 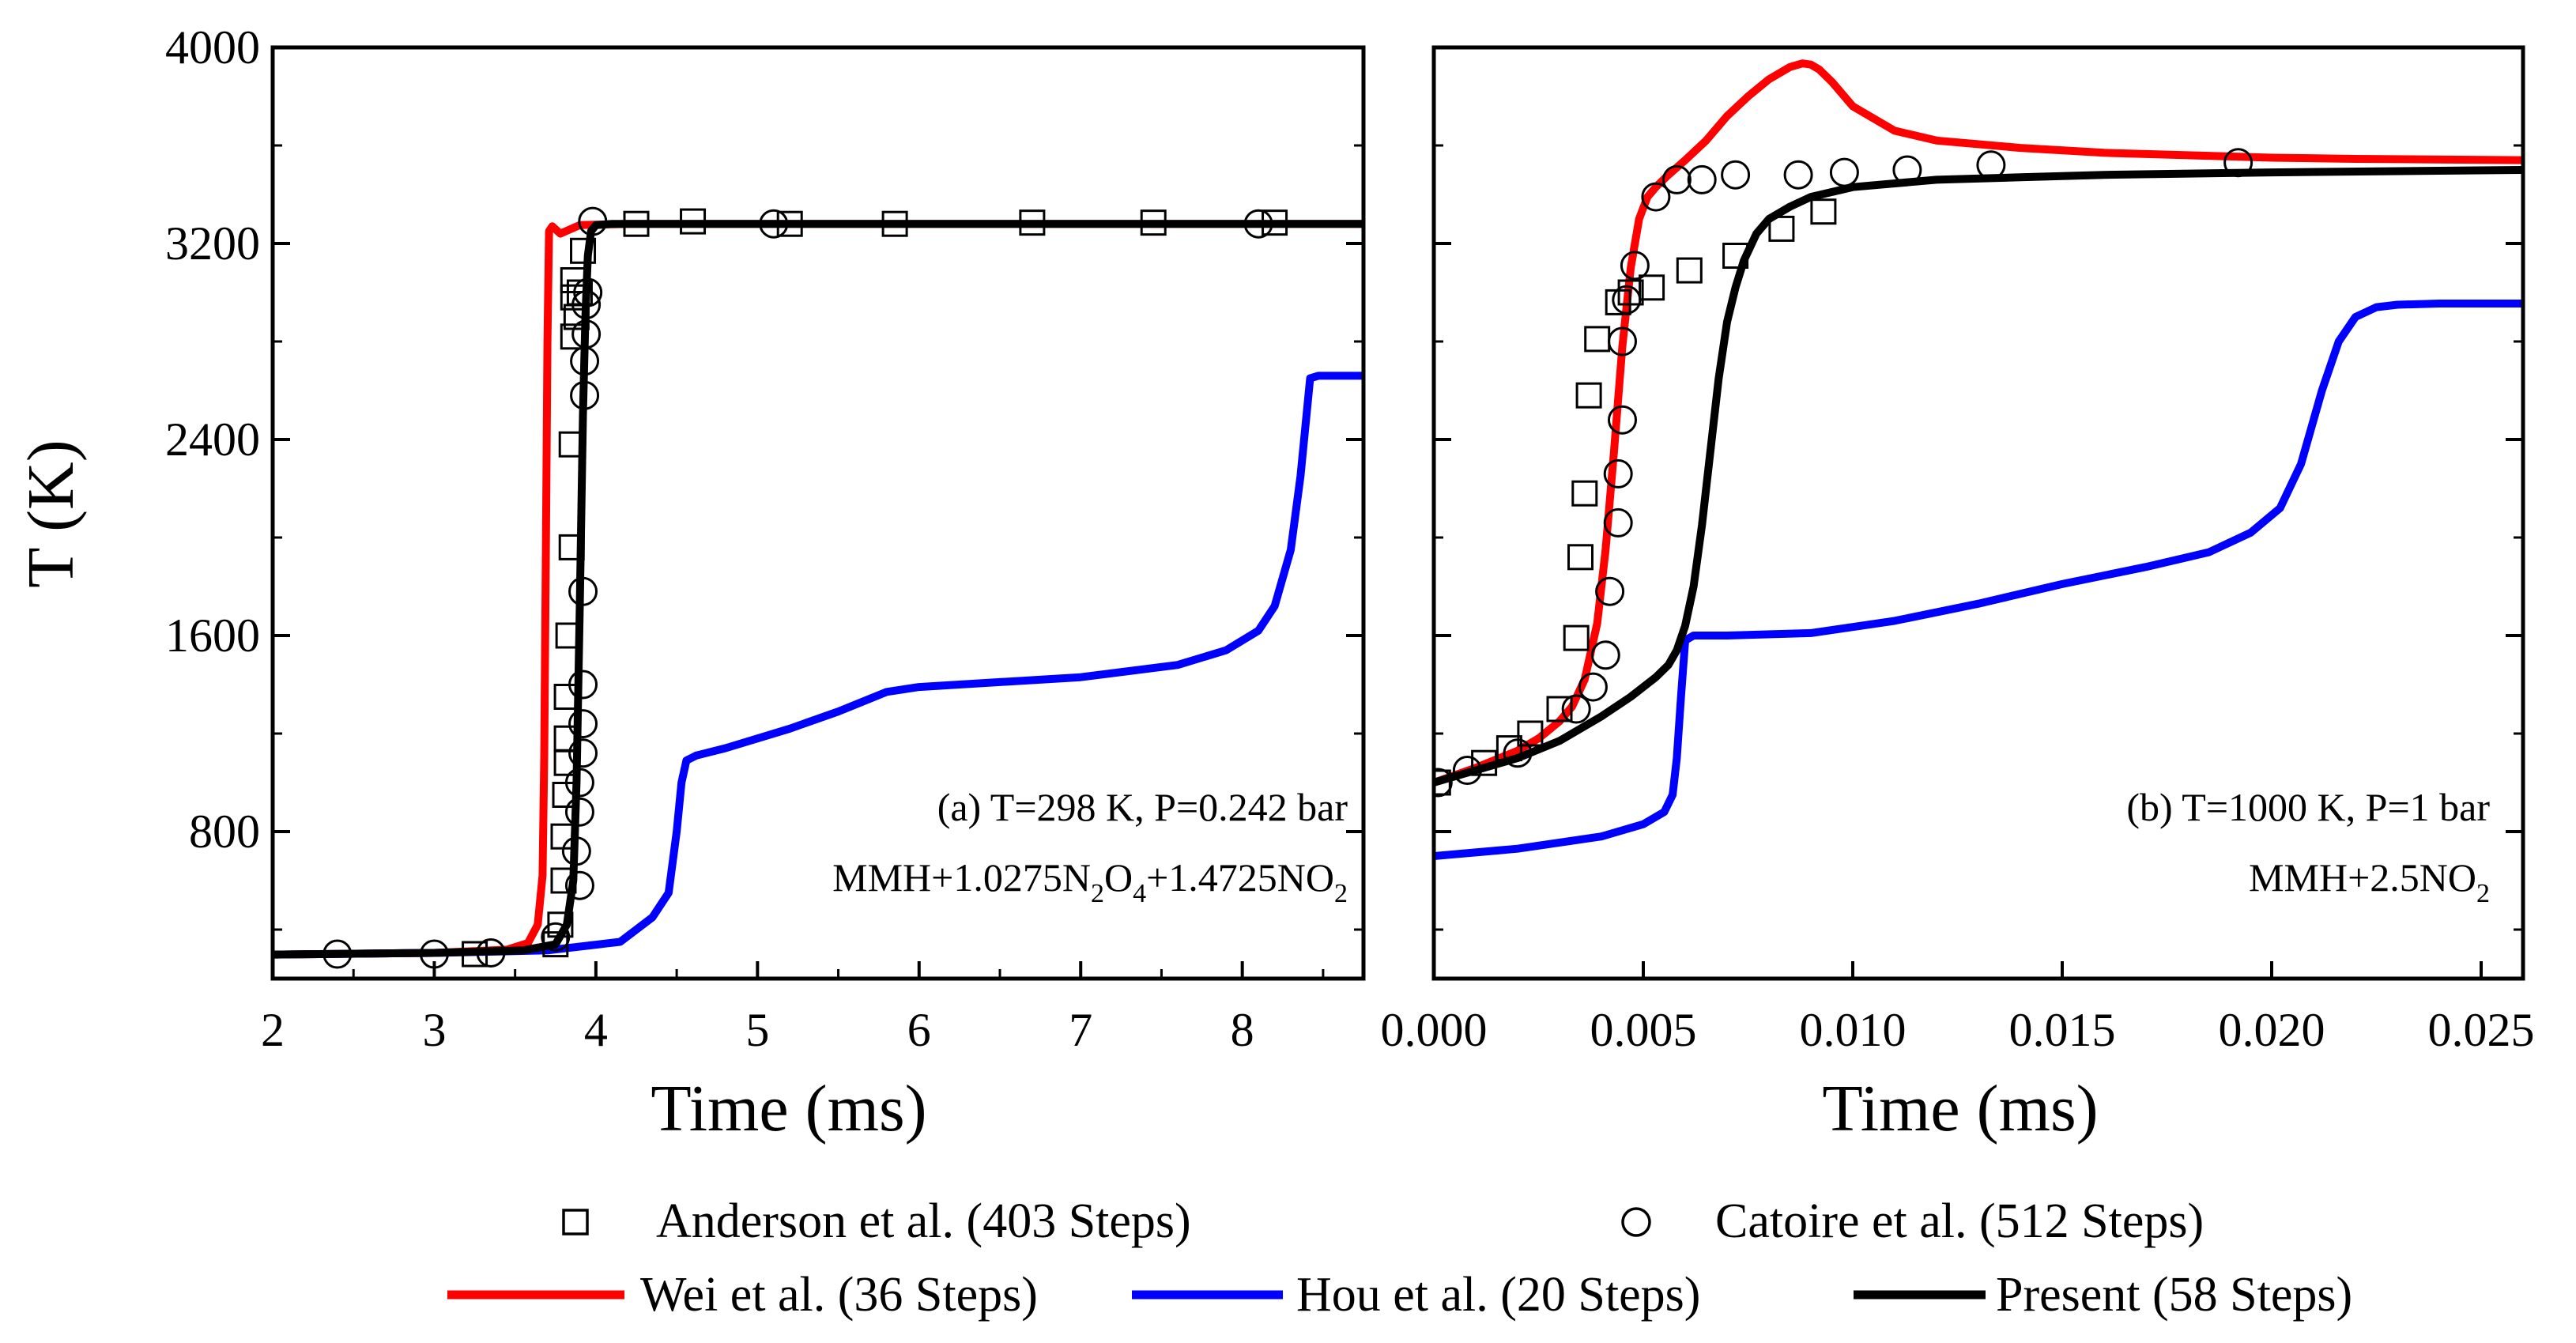 I want to click on x-tick-label: 3, so click(x=434, y=1030).